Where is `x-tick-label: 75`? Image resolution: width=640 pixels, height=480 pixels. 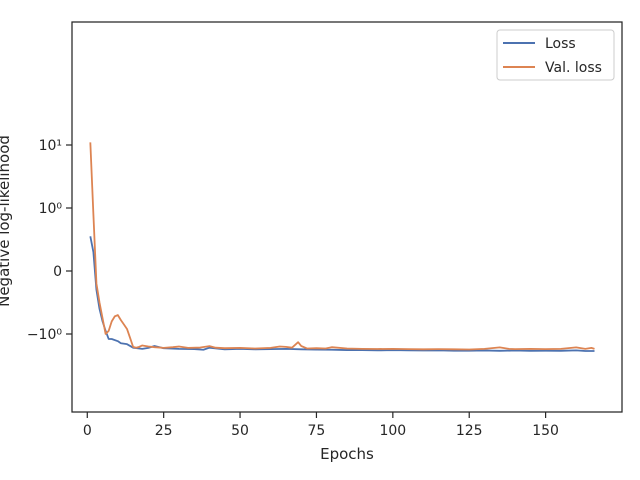 x-tick-label: 75 is located at coordinates (317, 431).